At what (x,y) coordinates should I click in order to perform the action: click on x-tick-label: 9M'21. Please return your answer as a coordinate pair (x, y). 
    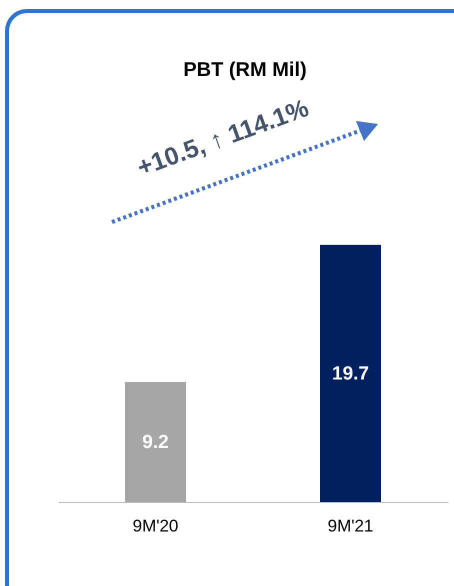
    Looking at the image, I should click on (351, 526).